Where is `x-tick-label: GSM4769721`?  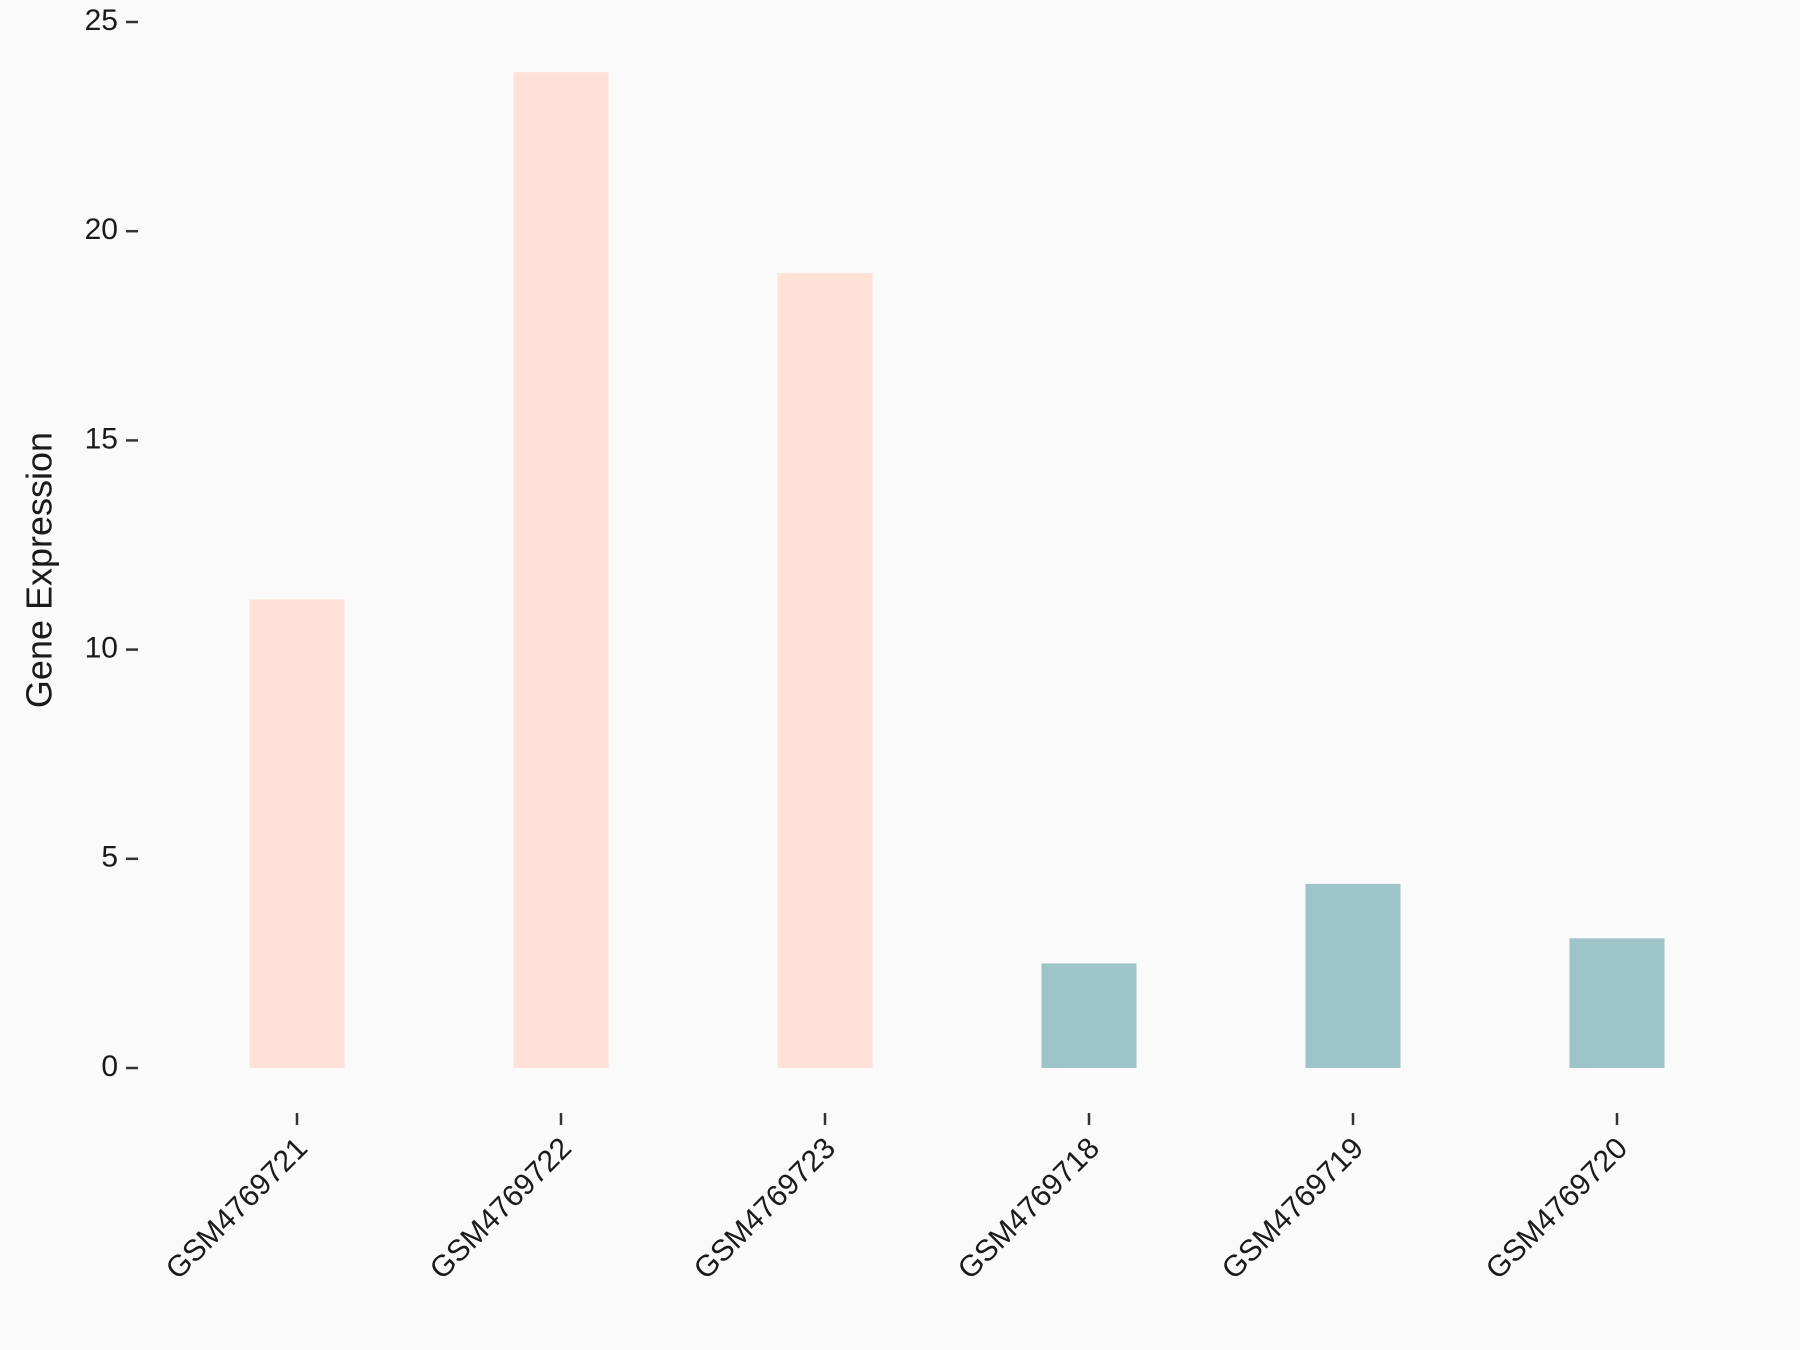
x-tick-label: GSM4769721 is located at coordinates (237, 1209).